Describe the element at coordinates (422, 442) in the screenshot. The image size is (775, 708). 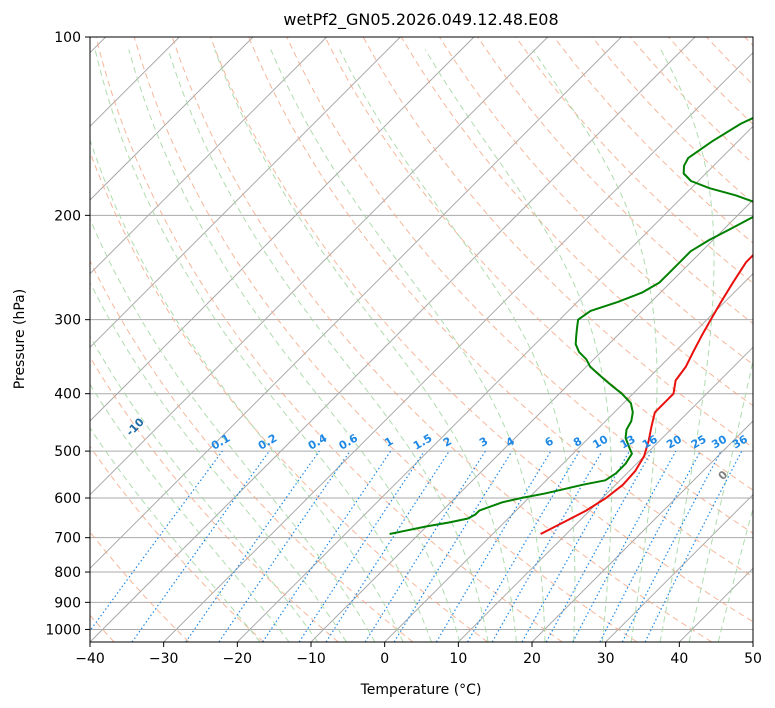
I see `mixing-ratio-label: 1.5` at that location.